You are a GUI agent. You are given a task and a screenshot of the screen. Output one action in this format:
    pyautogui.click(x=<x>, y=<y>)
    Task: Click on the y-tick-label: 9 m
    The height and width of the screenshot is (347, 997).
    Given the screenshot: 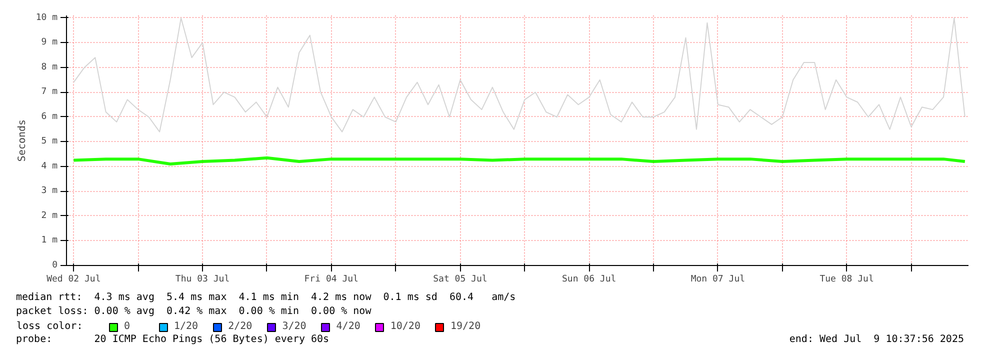 What is the action you would take?
    pyautogui.click(x=49, y=43)
    